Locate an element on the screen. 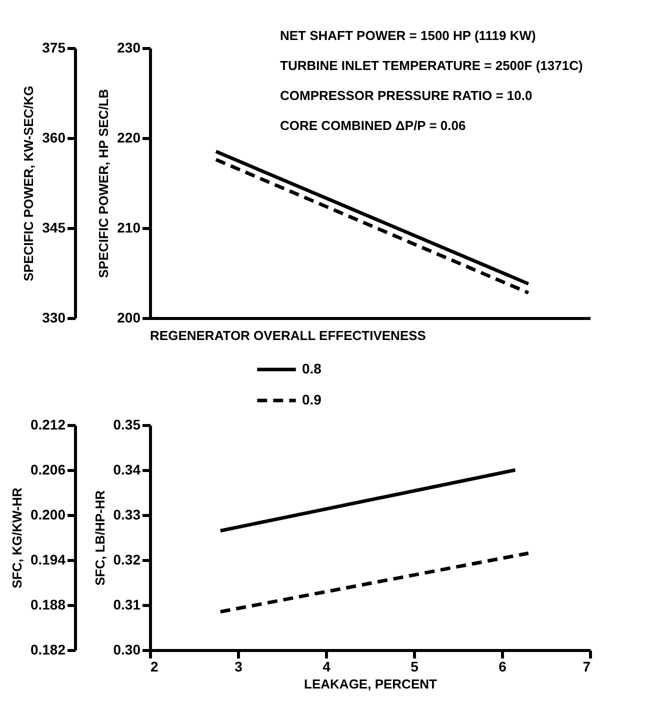 This screenshot has width=646, height=711. y2-tick-label: 0.188 is located at coordinates (48, 604).